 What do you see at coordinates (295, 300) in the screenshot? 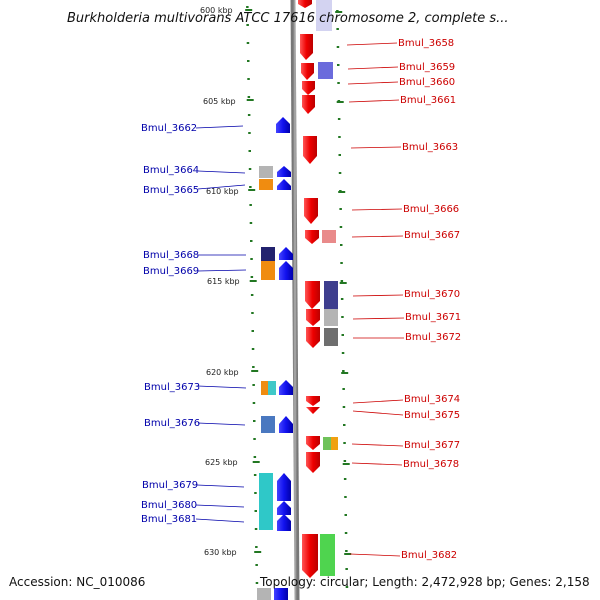
I see `genome-backbone` at bounding box center [295, 300].